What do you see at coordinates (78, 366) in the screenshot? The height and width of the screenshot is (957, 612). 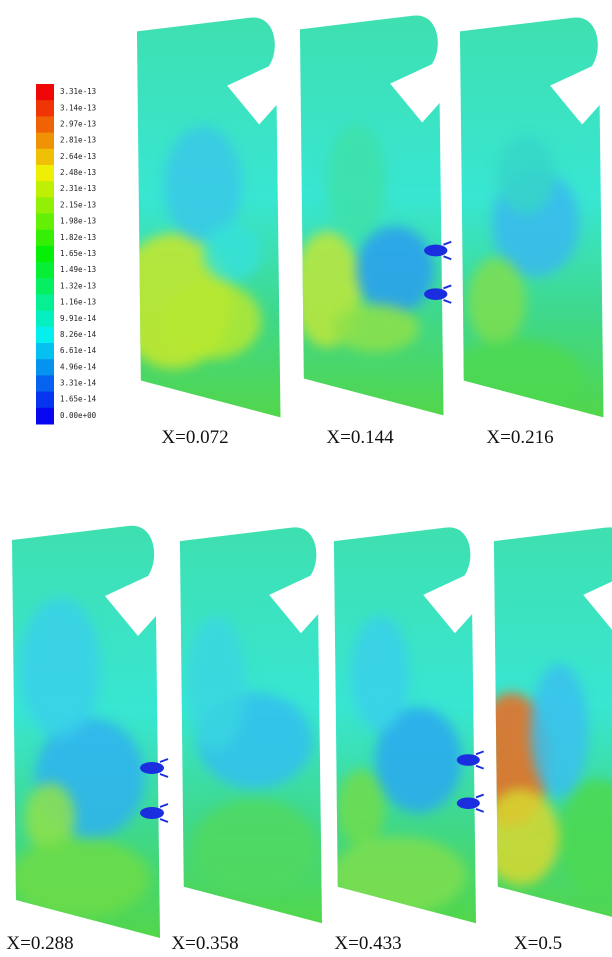 I see `colorbar-label: 4.96e-14` at bounding box center [78, 366].